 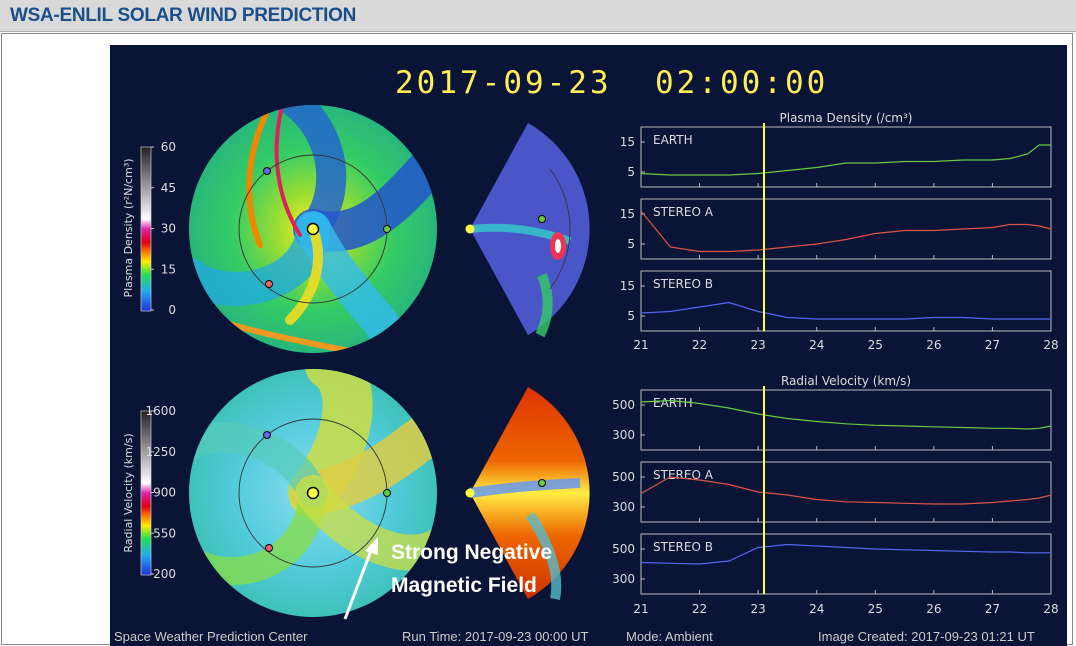 What do you see at coordinates (611, 83) in the screenshot?
I see `timestamp: 2017-09-23 02:00:00` at bounding box center [611, 83].